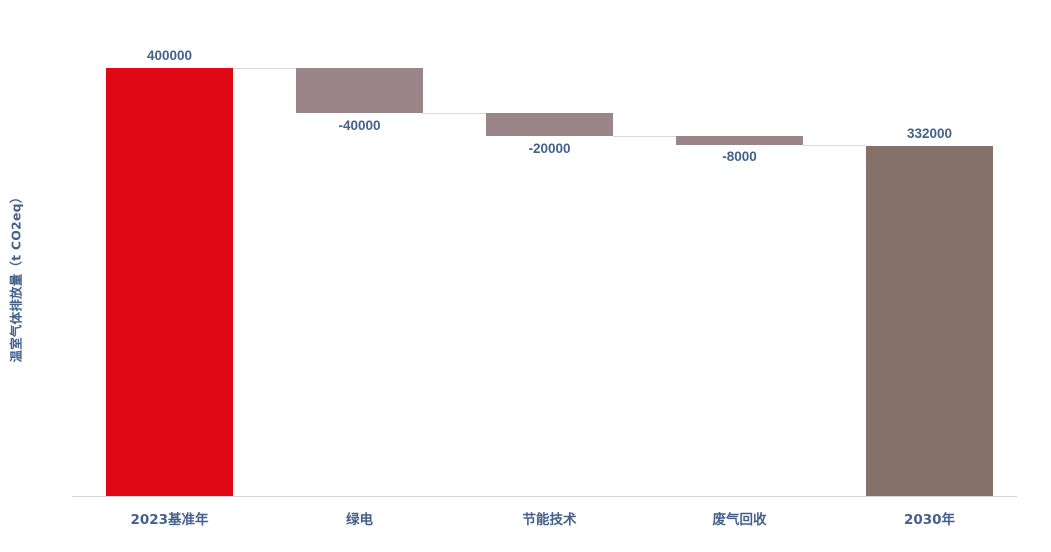 The image size is (1051, 552). I want to click on x-axis-category-label: 节能技术, so click(549, 520).